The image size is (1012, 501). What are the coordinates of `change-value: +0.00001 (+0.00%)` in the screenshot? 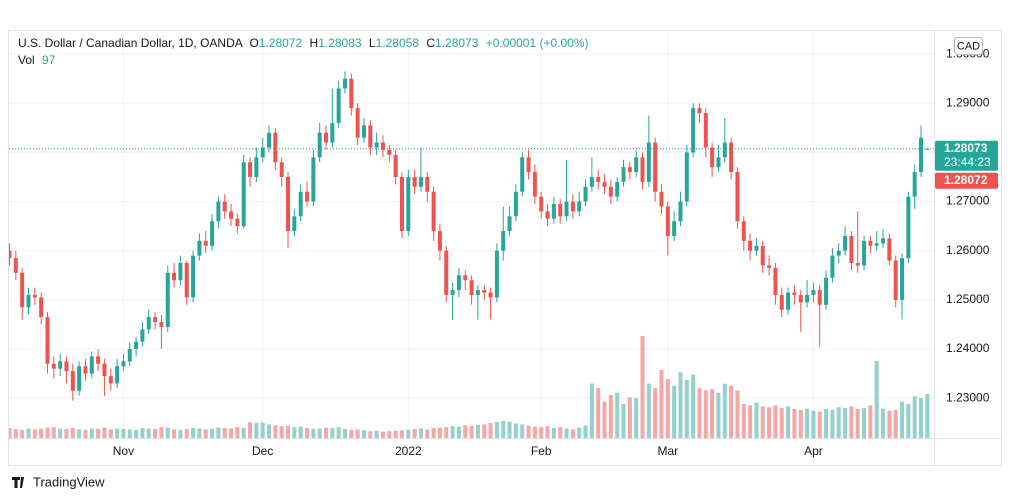 It's located at (537, 43).